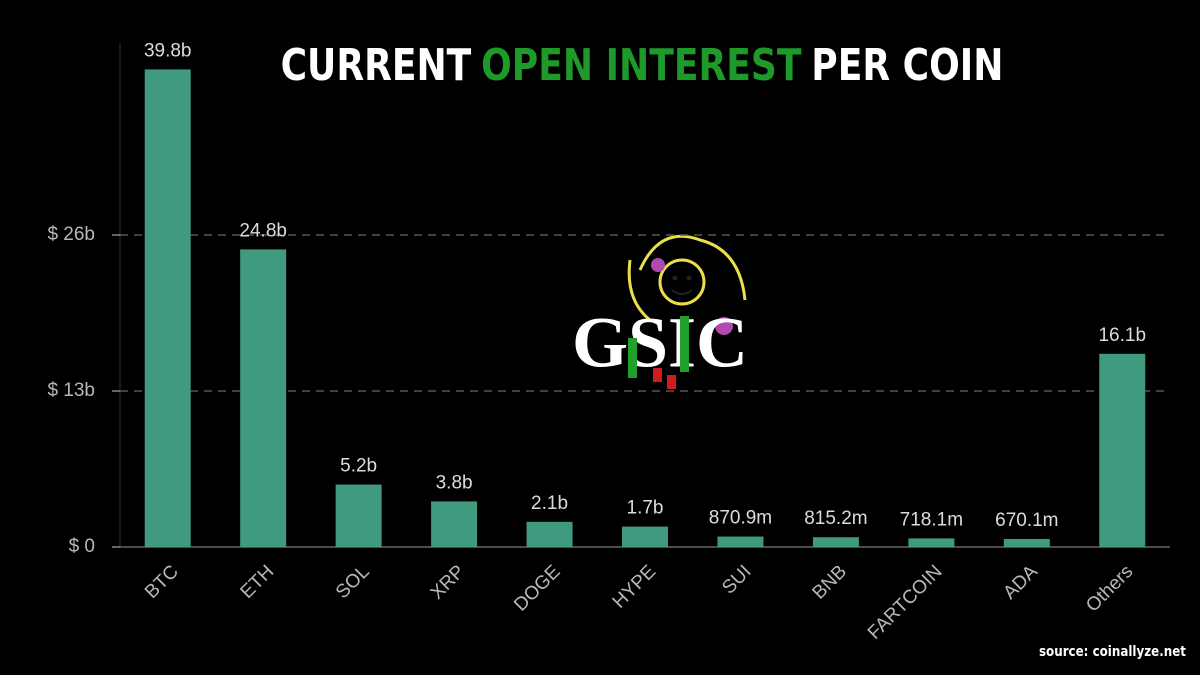 The width and height of the screenshot is (1200, 675). Describe the element at coordinates (660, 311) in the screenshot. I see `logo: GSIC` at that location.